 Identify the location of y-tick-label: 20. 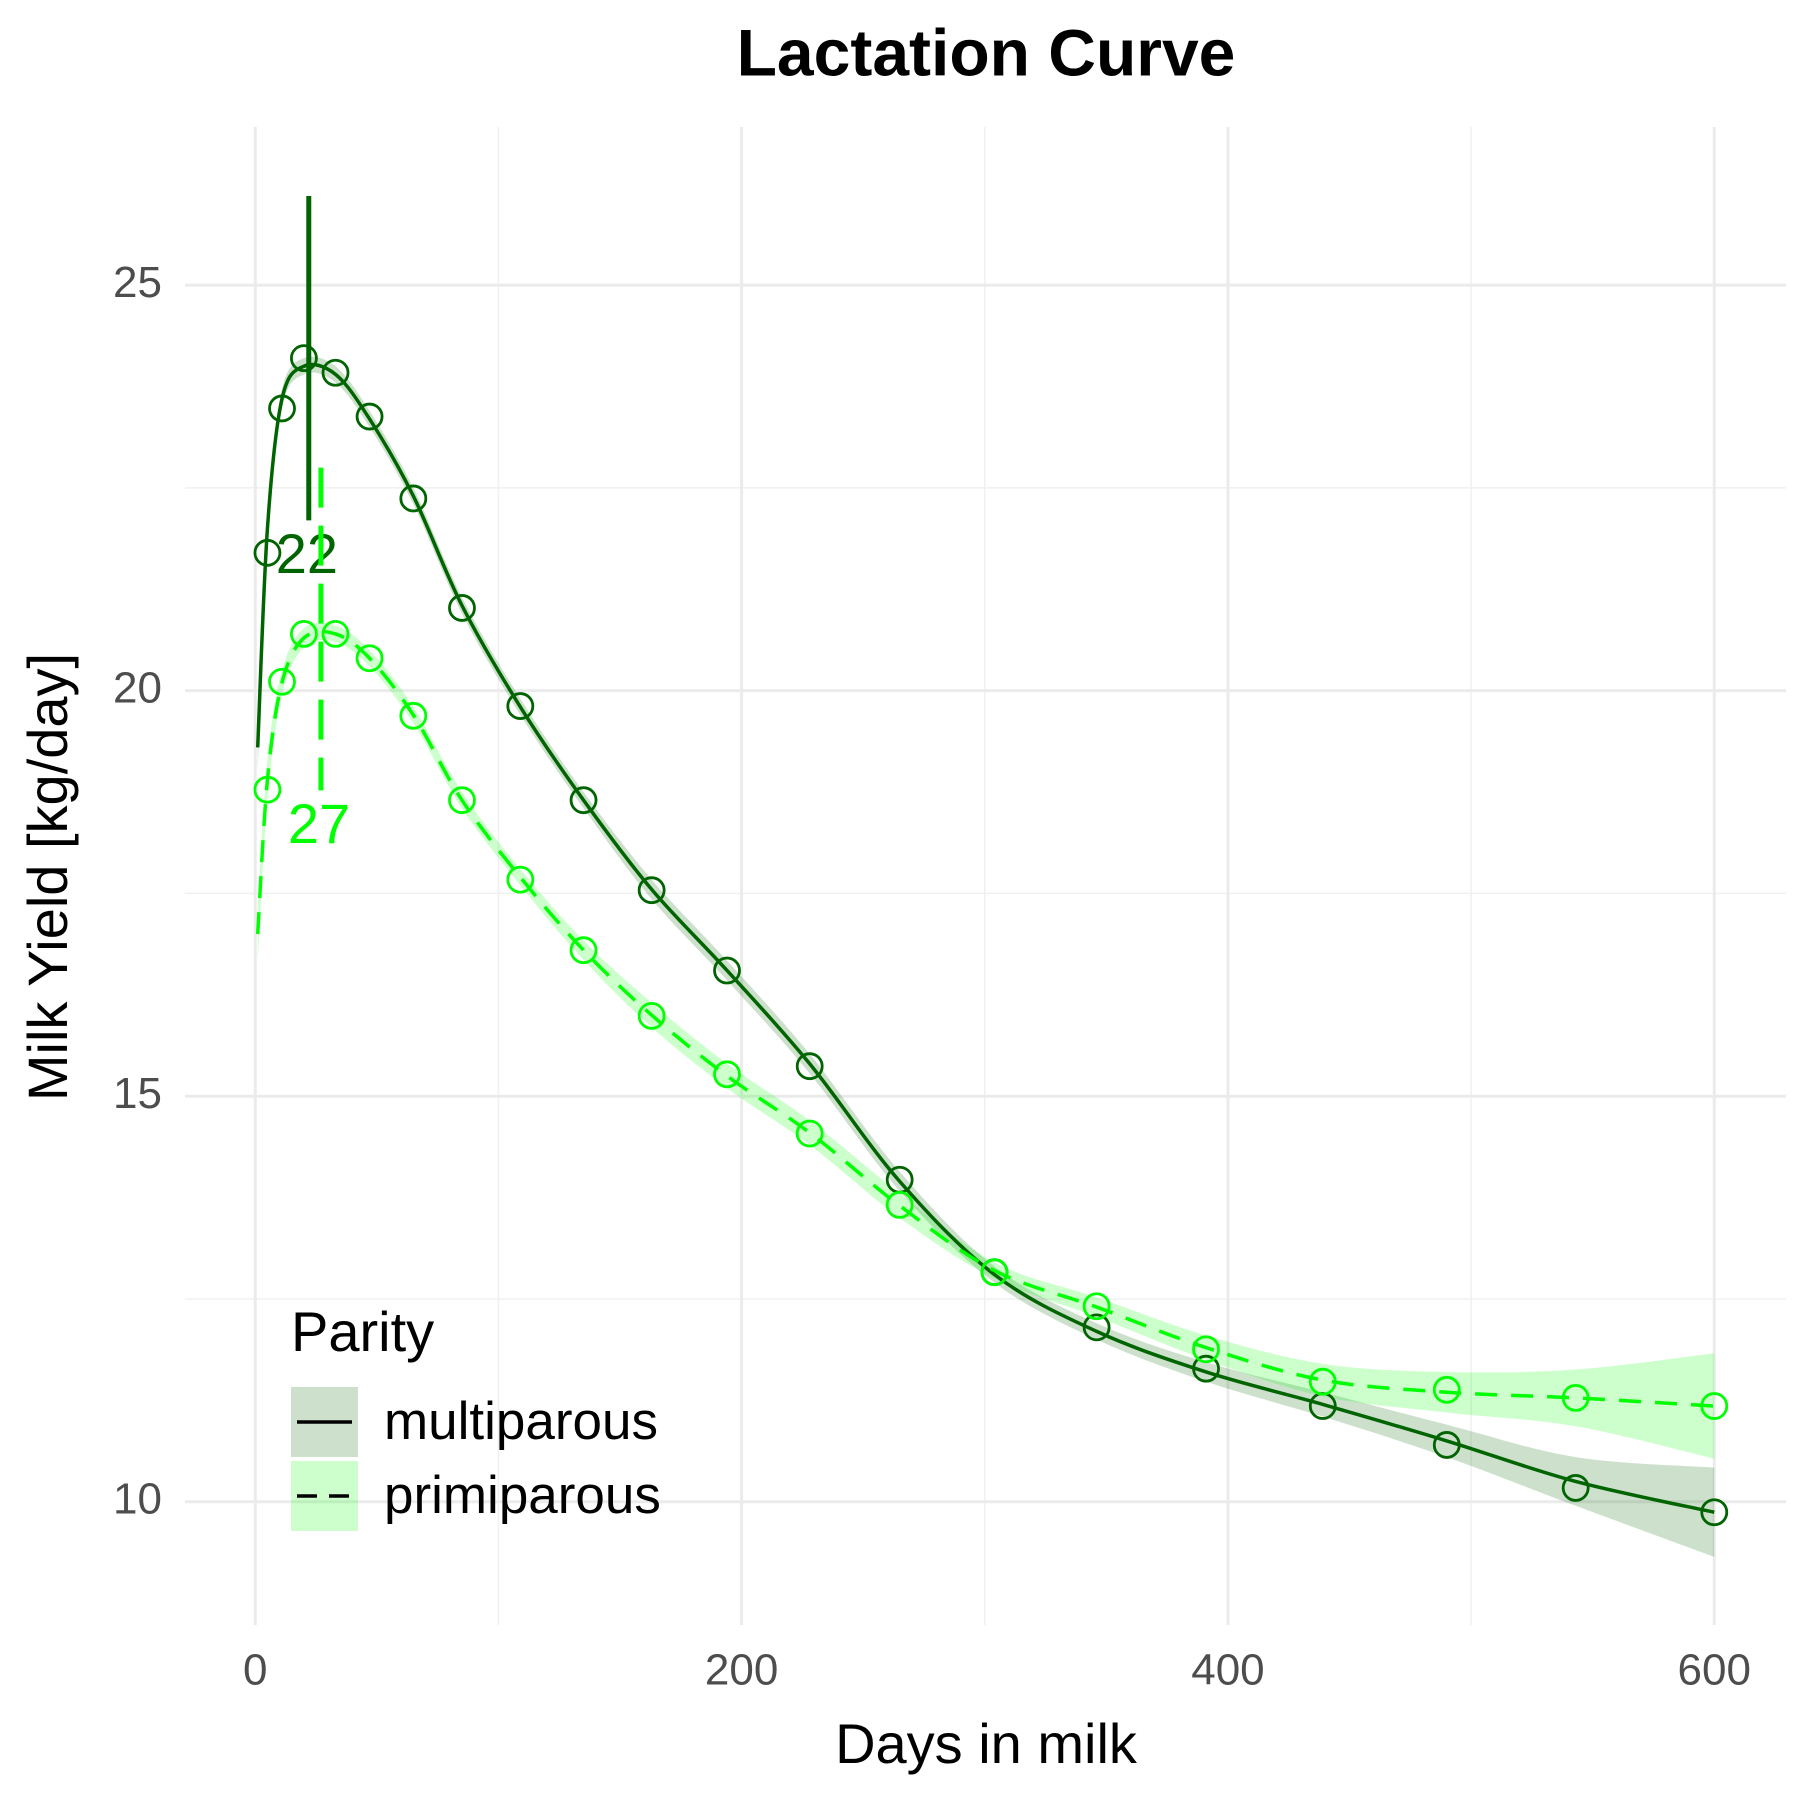
(137, 687).